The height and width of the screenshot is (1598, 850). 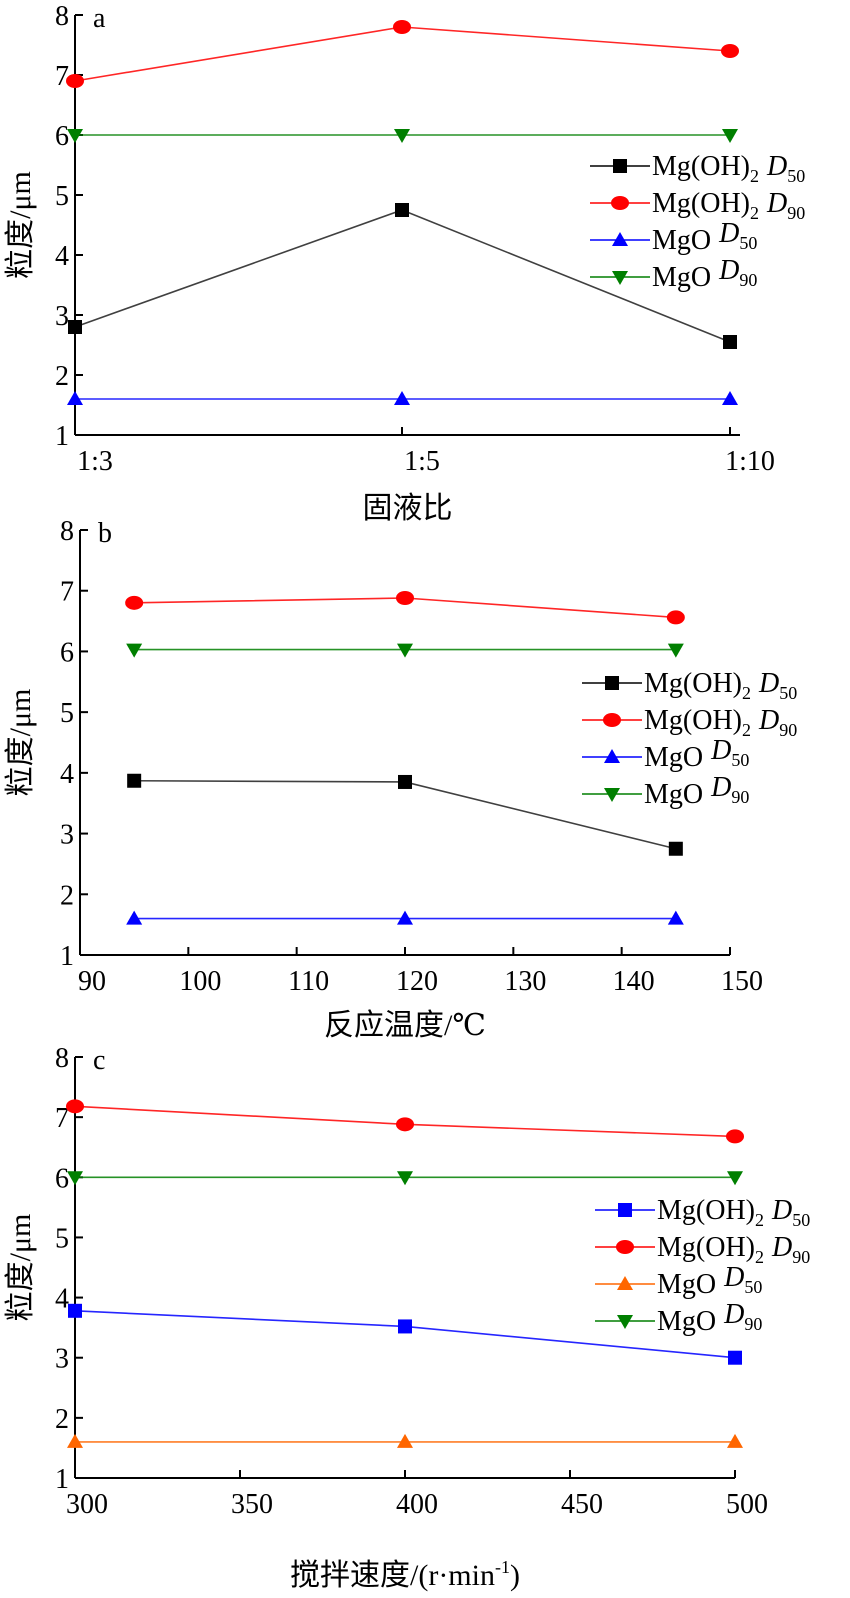 What do you see at coordinates (62, 76) in the screenshot?
I see `y-tick-label: 7` at bounding box center [62, 76].